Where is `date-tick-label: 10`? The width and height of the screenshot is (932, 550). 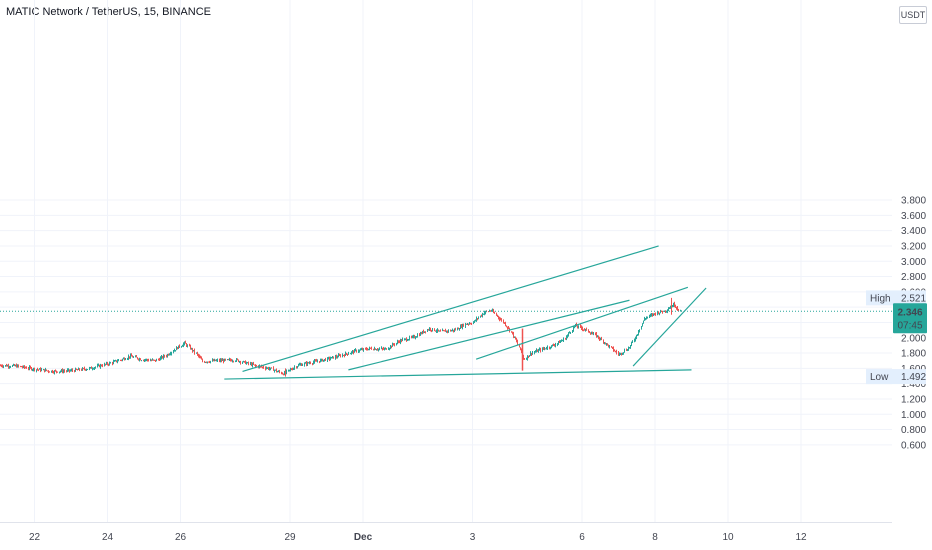
date-tick-label: 10 is located at coordinates (728, 537).